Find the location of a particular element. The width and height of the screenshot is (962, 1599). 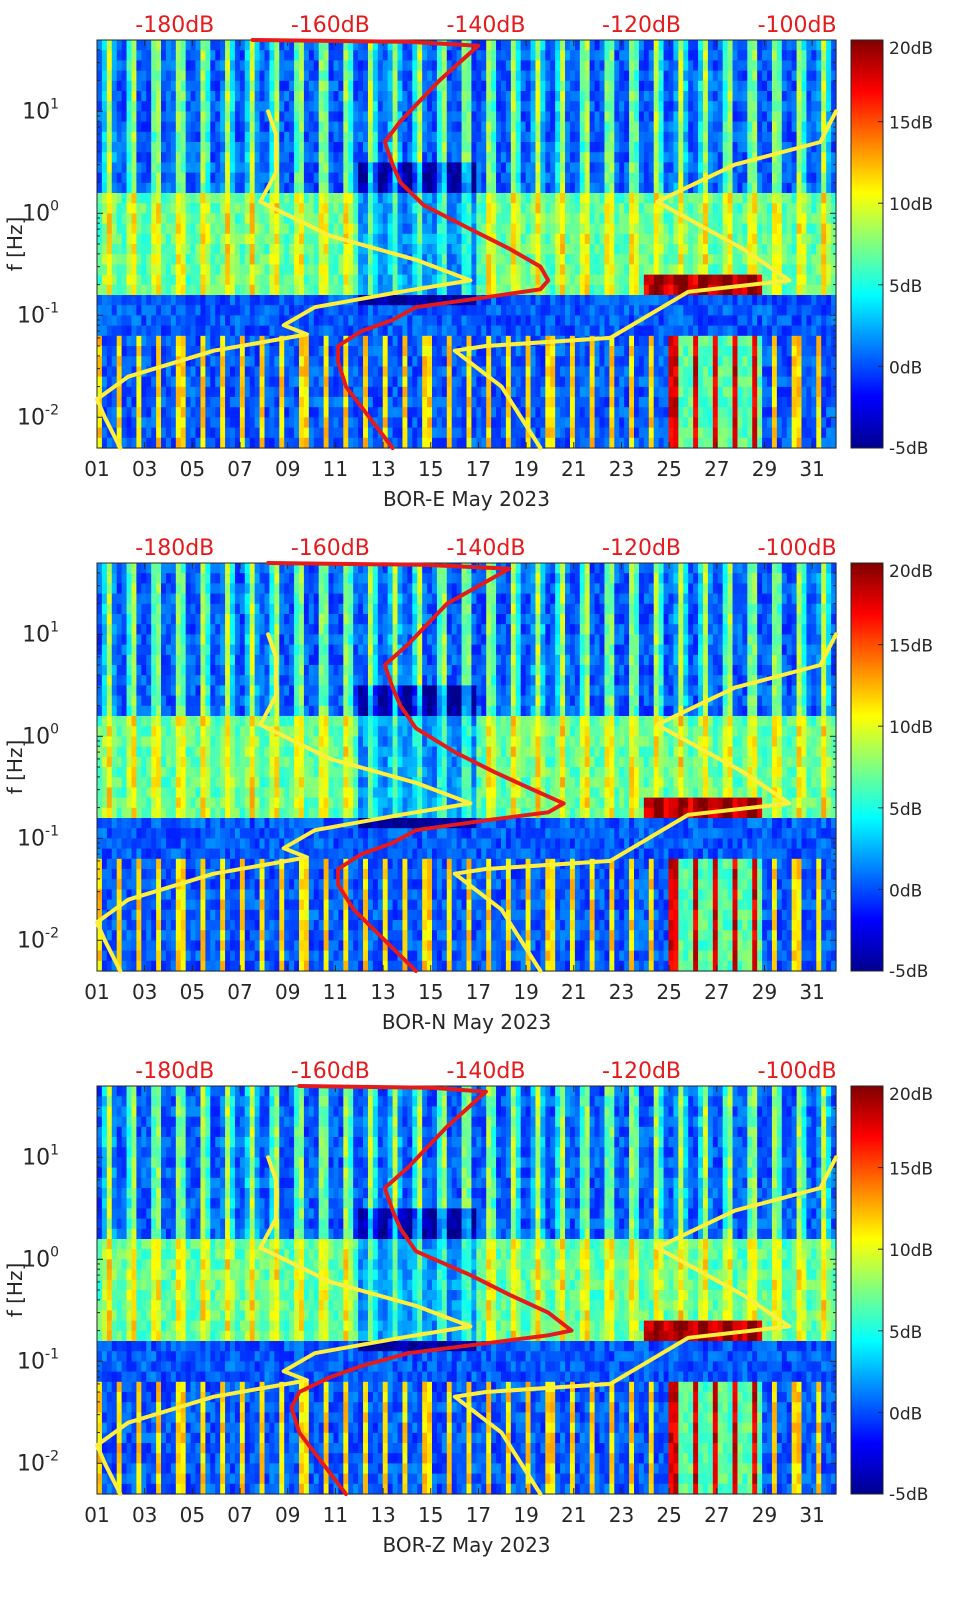

x-tick-label: 27 is located at coordinates (716, 992).